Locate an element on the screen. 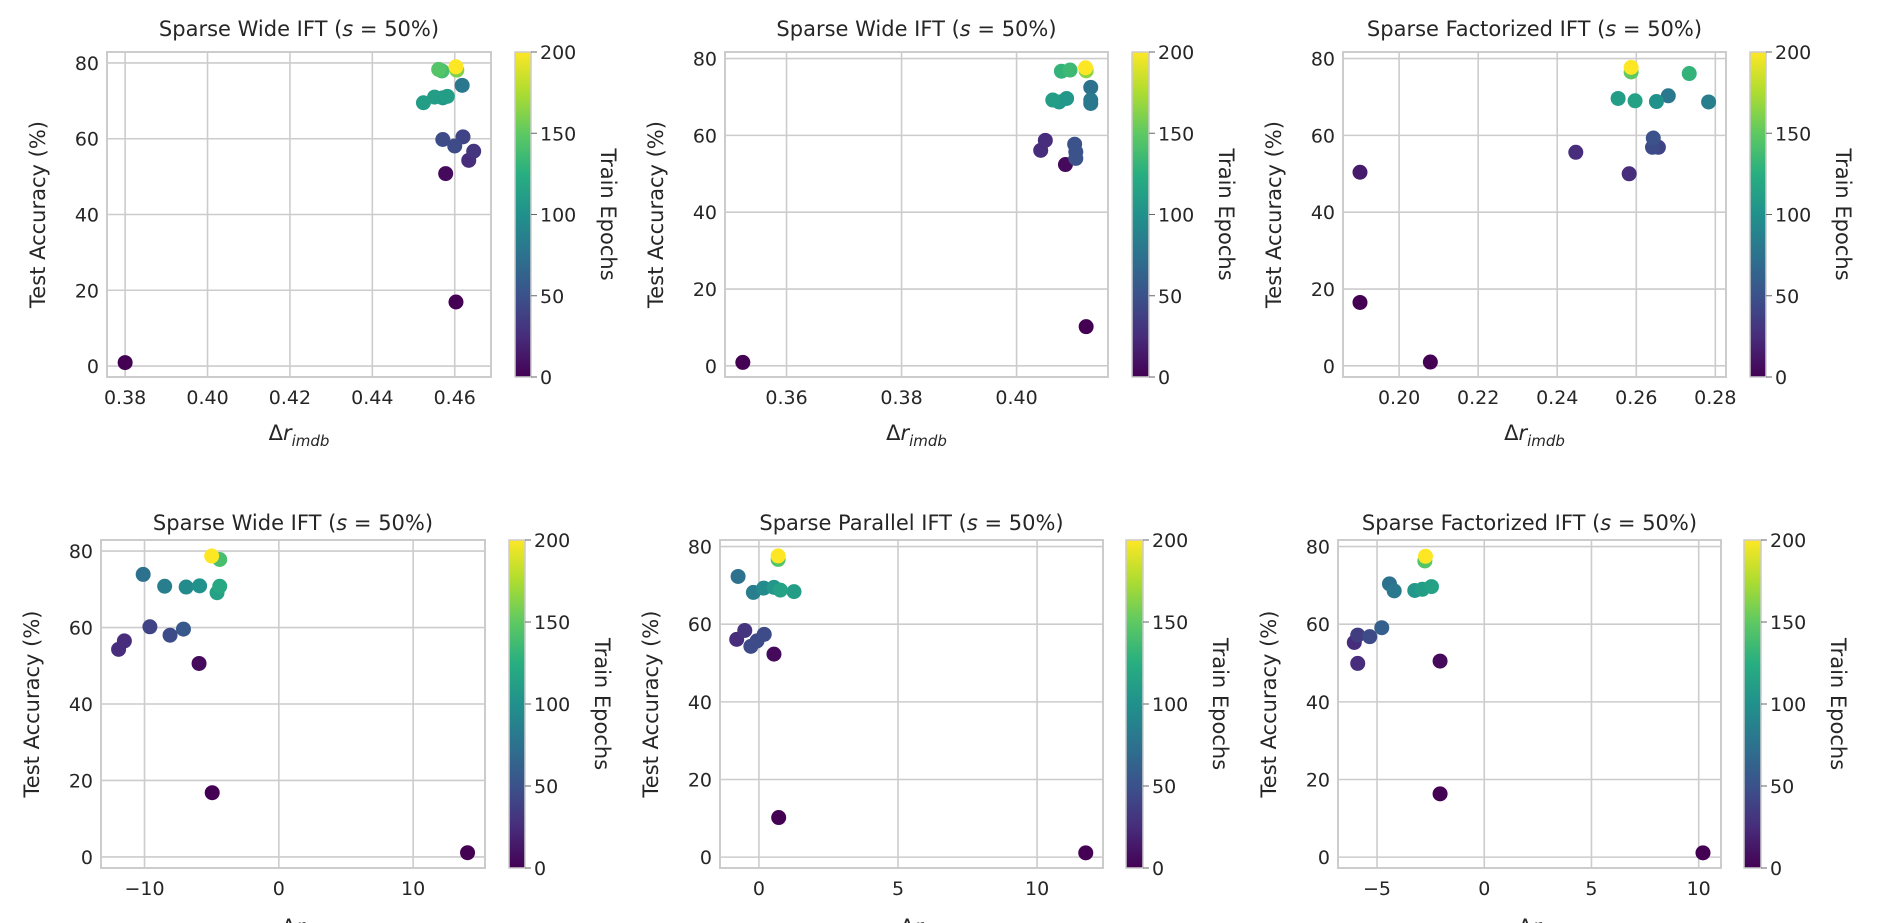  x-tick-label: 0.42 is located at coordinates (290, 398).